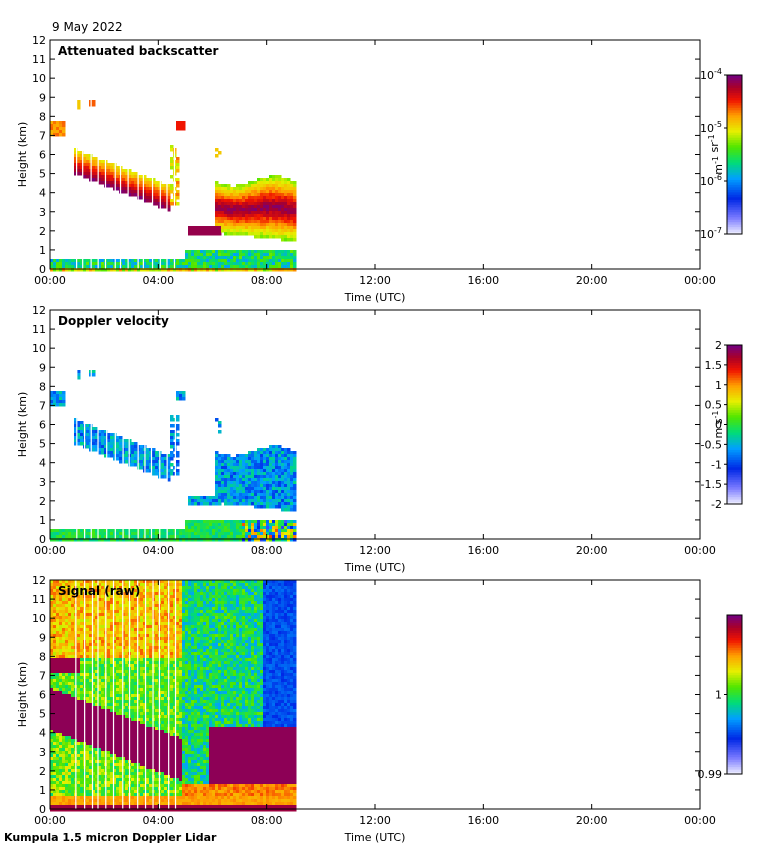 This screenshot has height=850, width=780. I want to click on colorbar-tick-label: 10⁻⁴, so click(711, 74).